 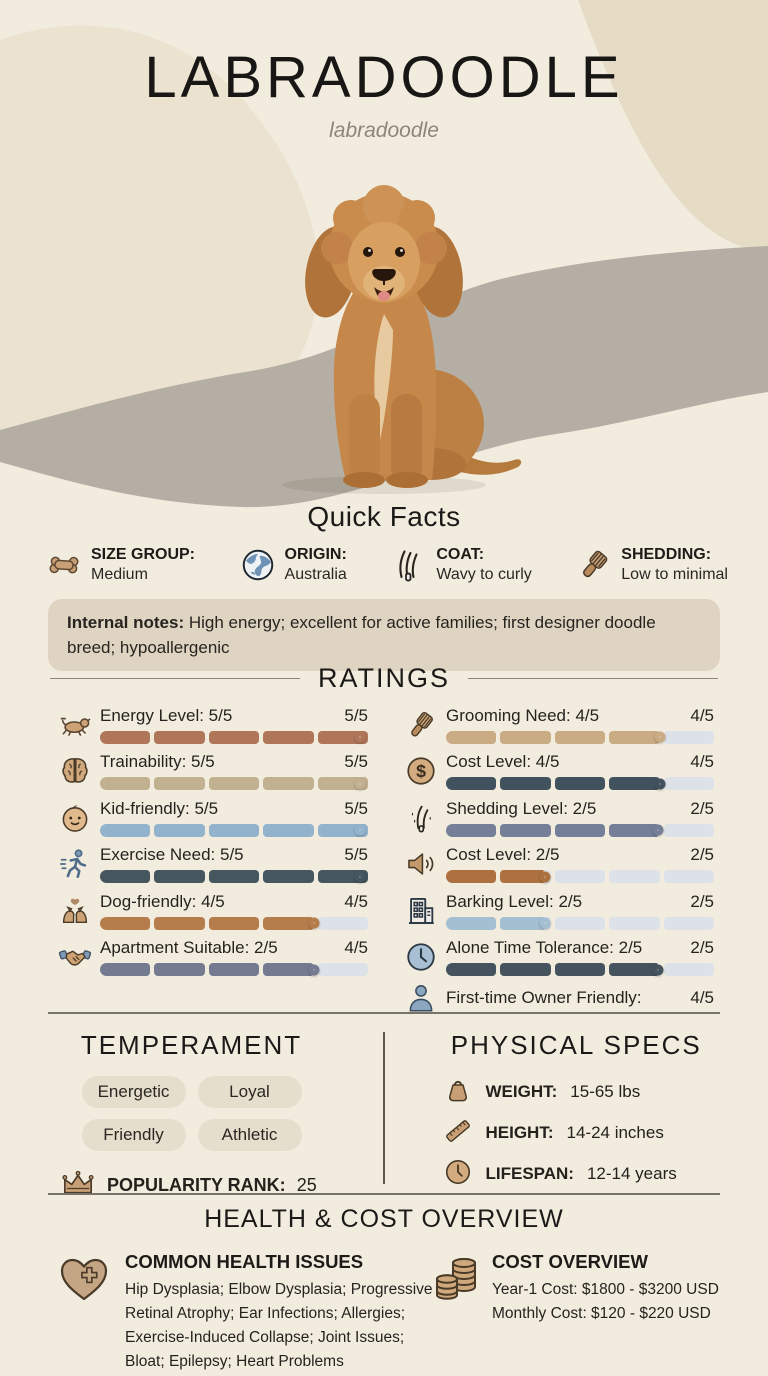 What do you see at coordinates (421, 864) in the screenshot?
I see `speaker-icon` at bounding box center [421, 864].